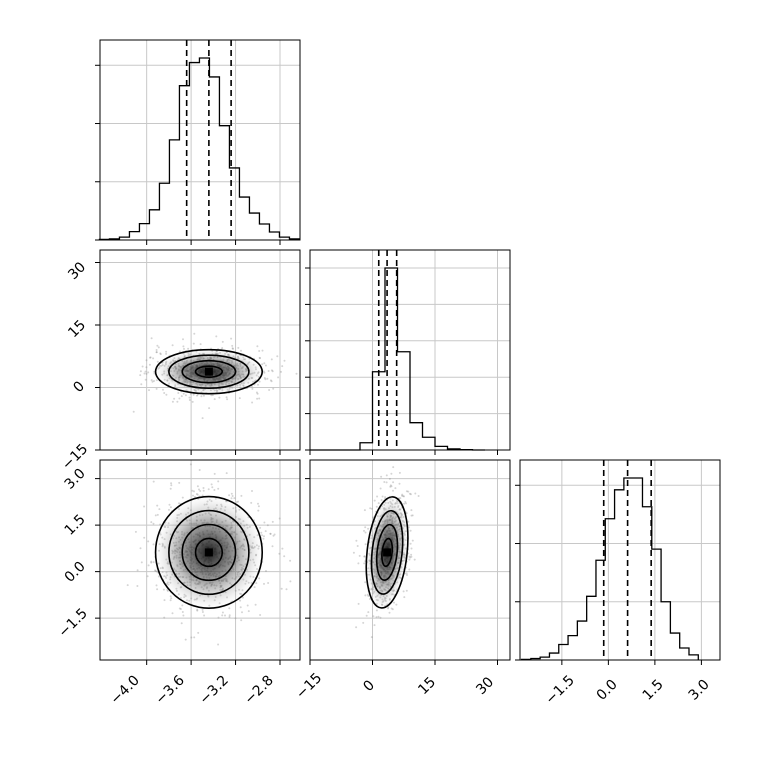  What do you see at coordinates (427, 686) in the screenshot?
I see `xtick-label: 15` at bounding box center [427, 686].